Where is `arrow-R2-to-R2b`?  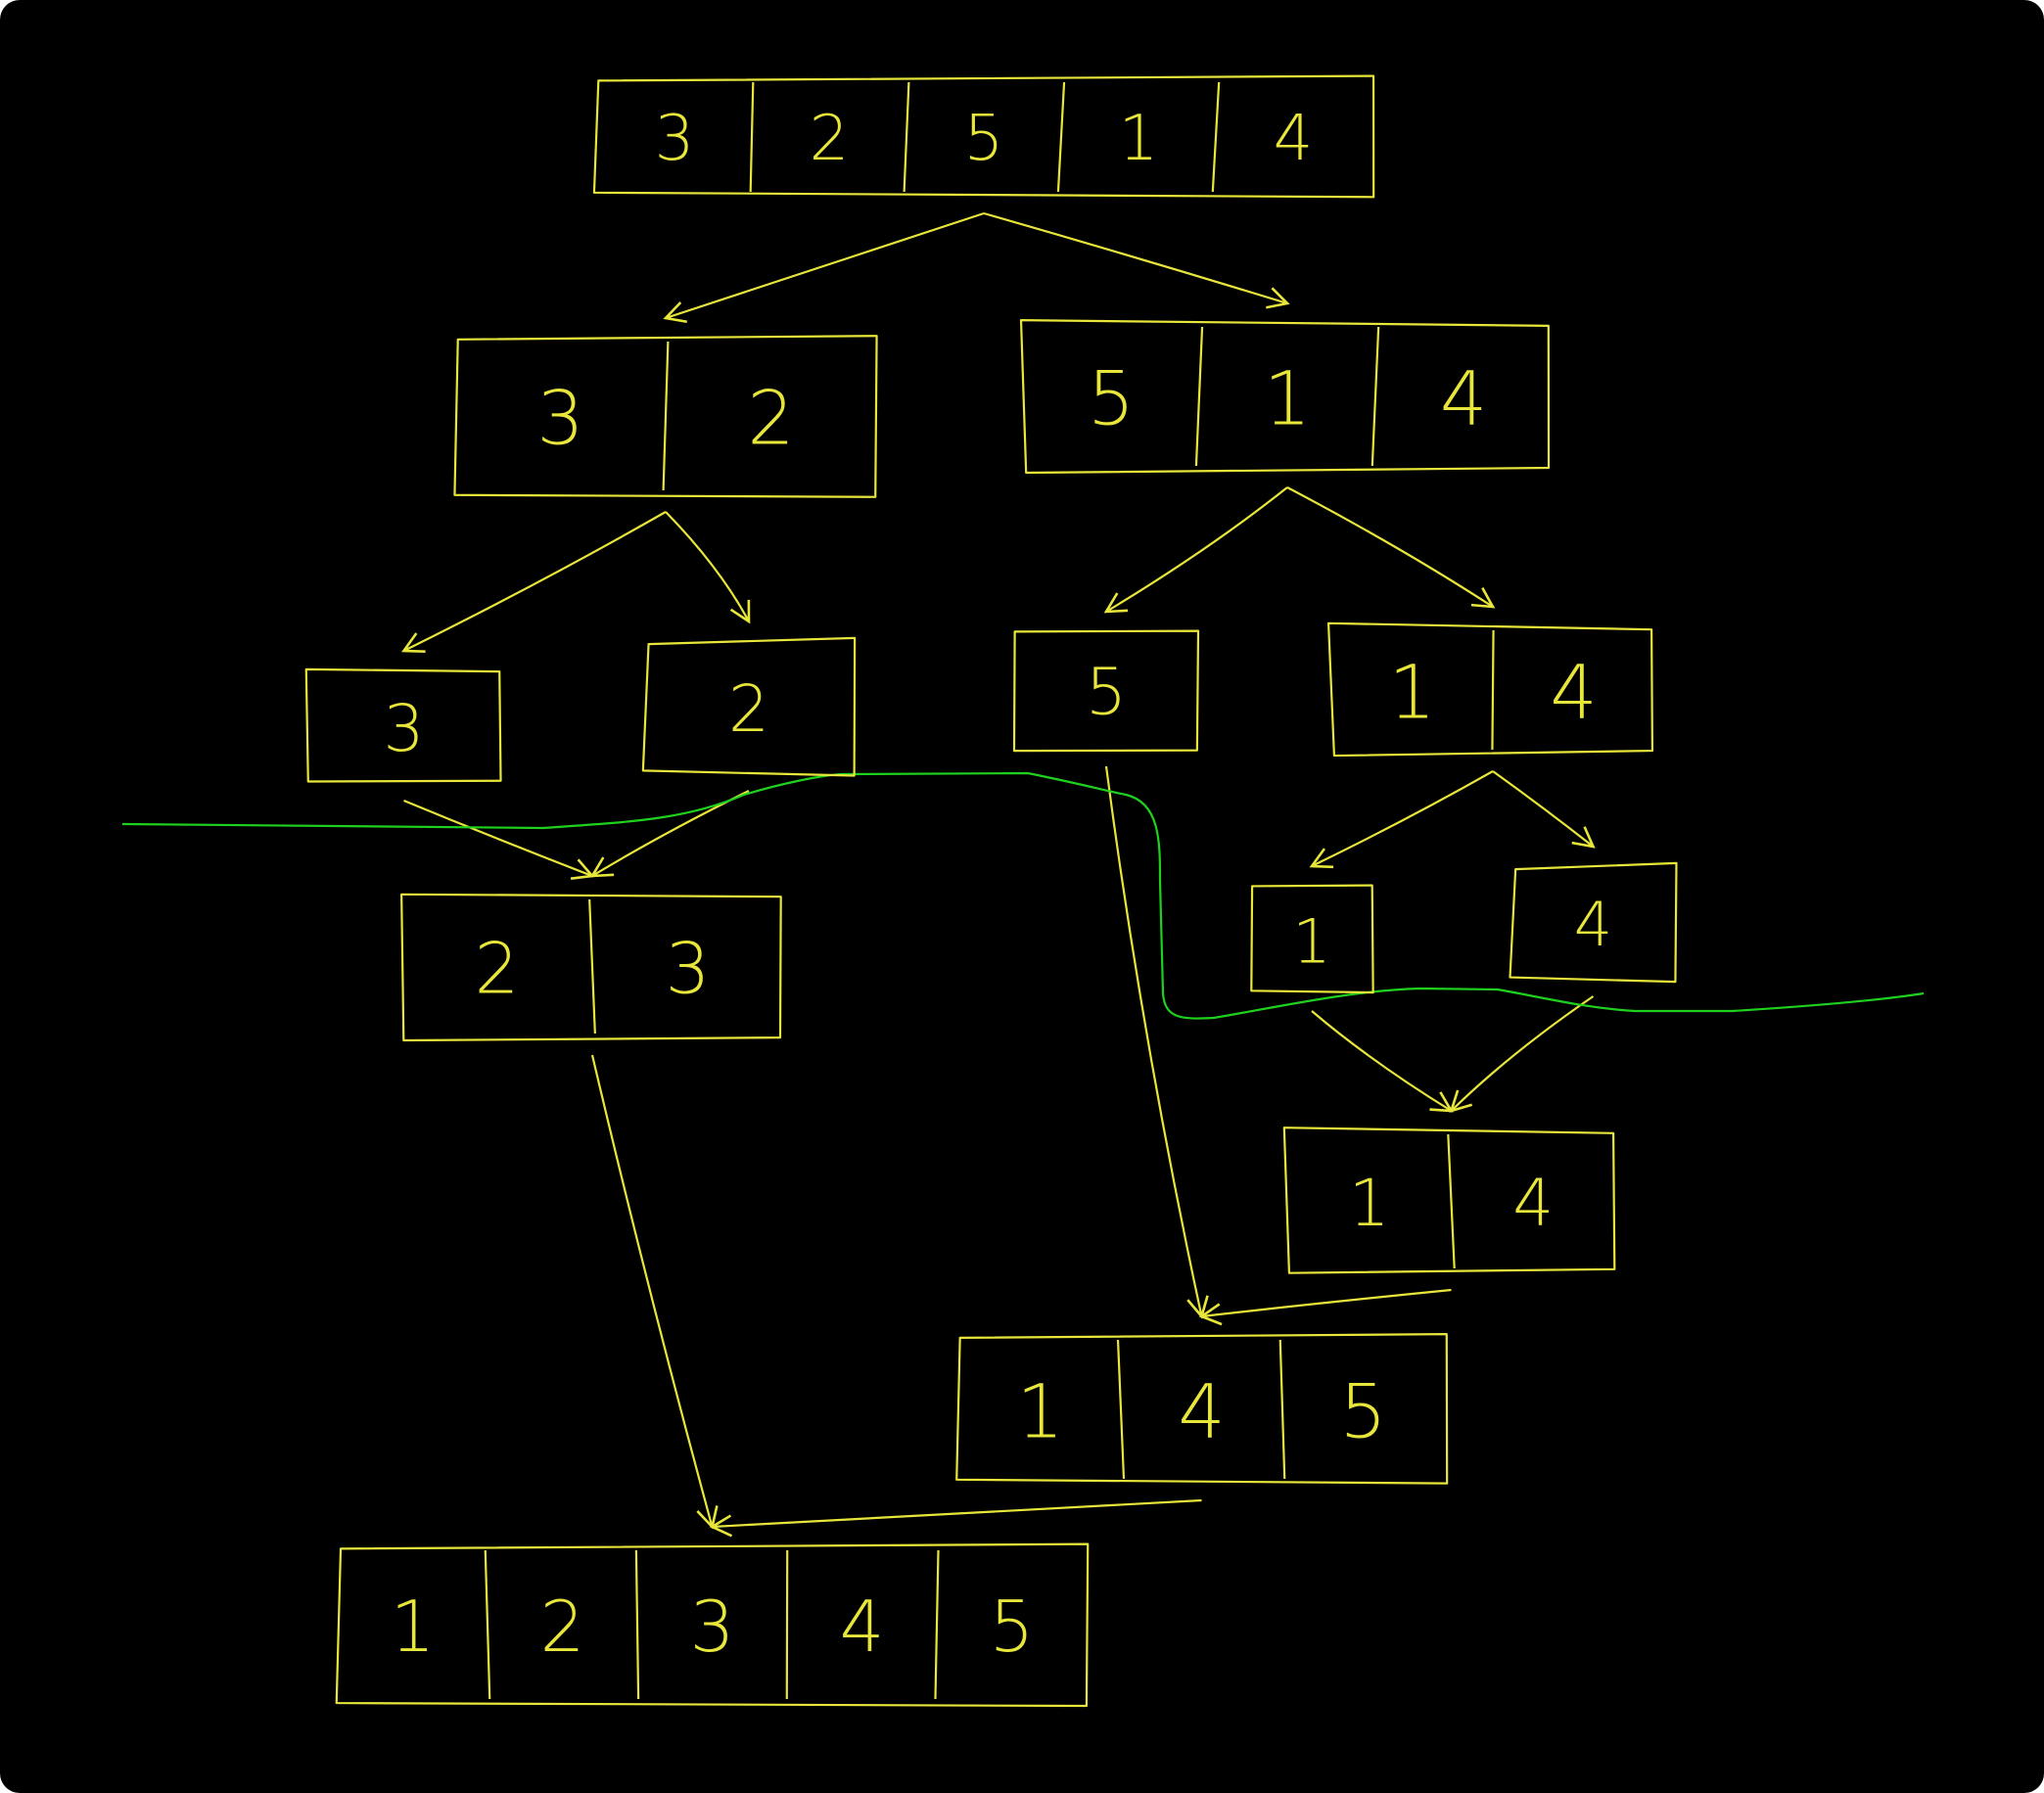
arrow-R2-to-R2b is located at coordinates (1544, 810).